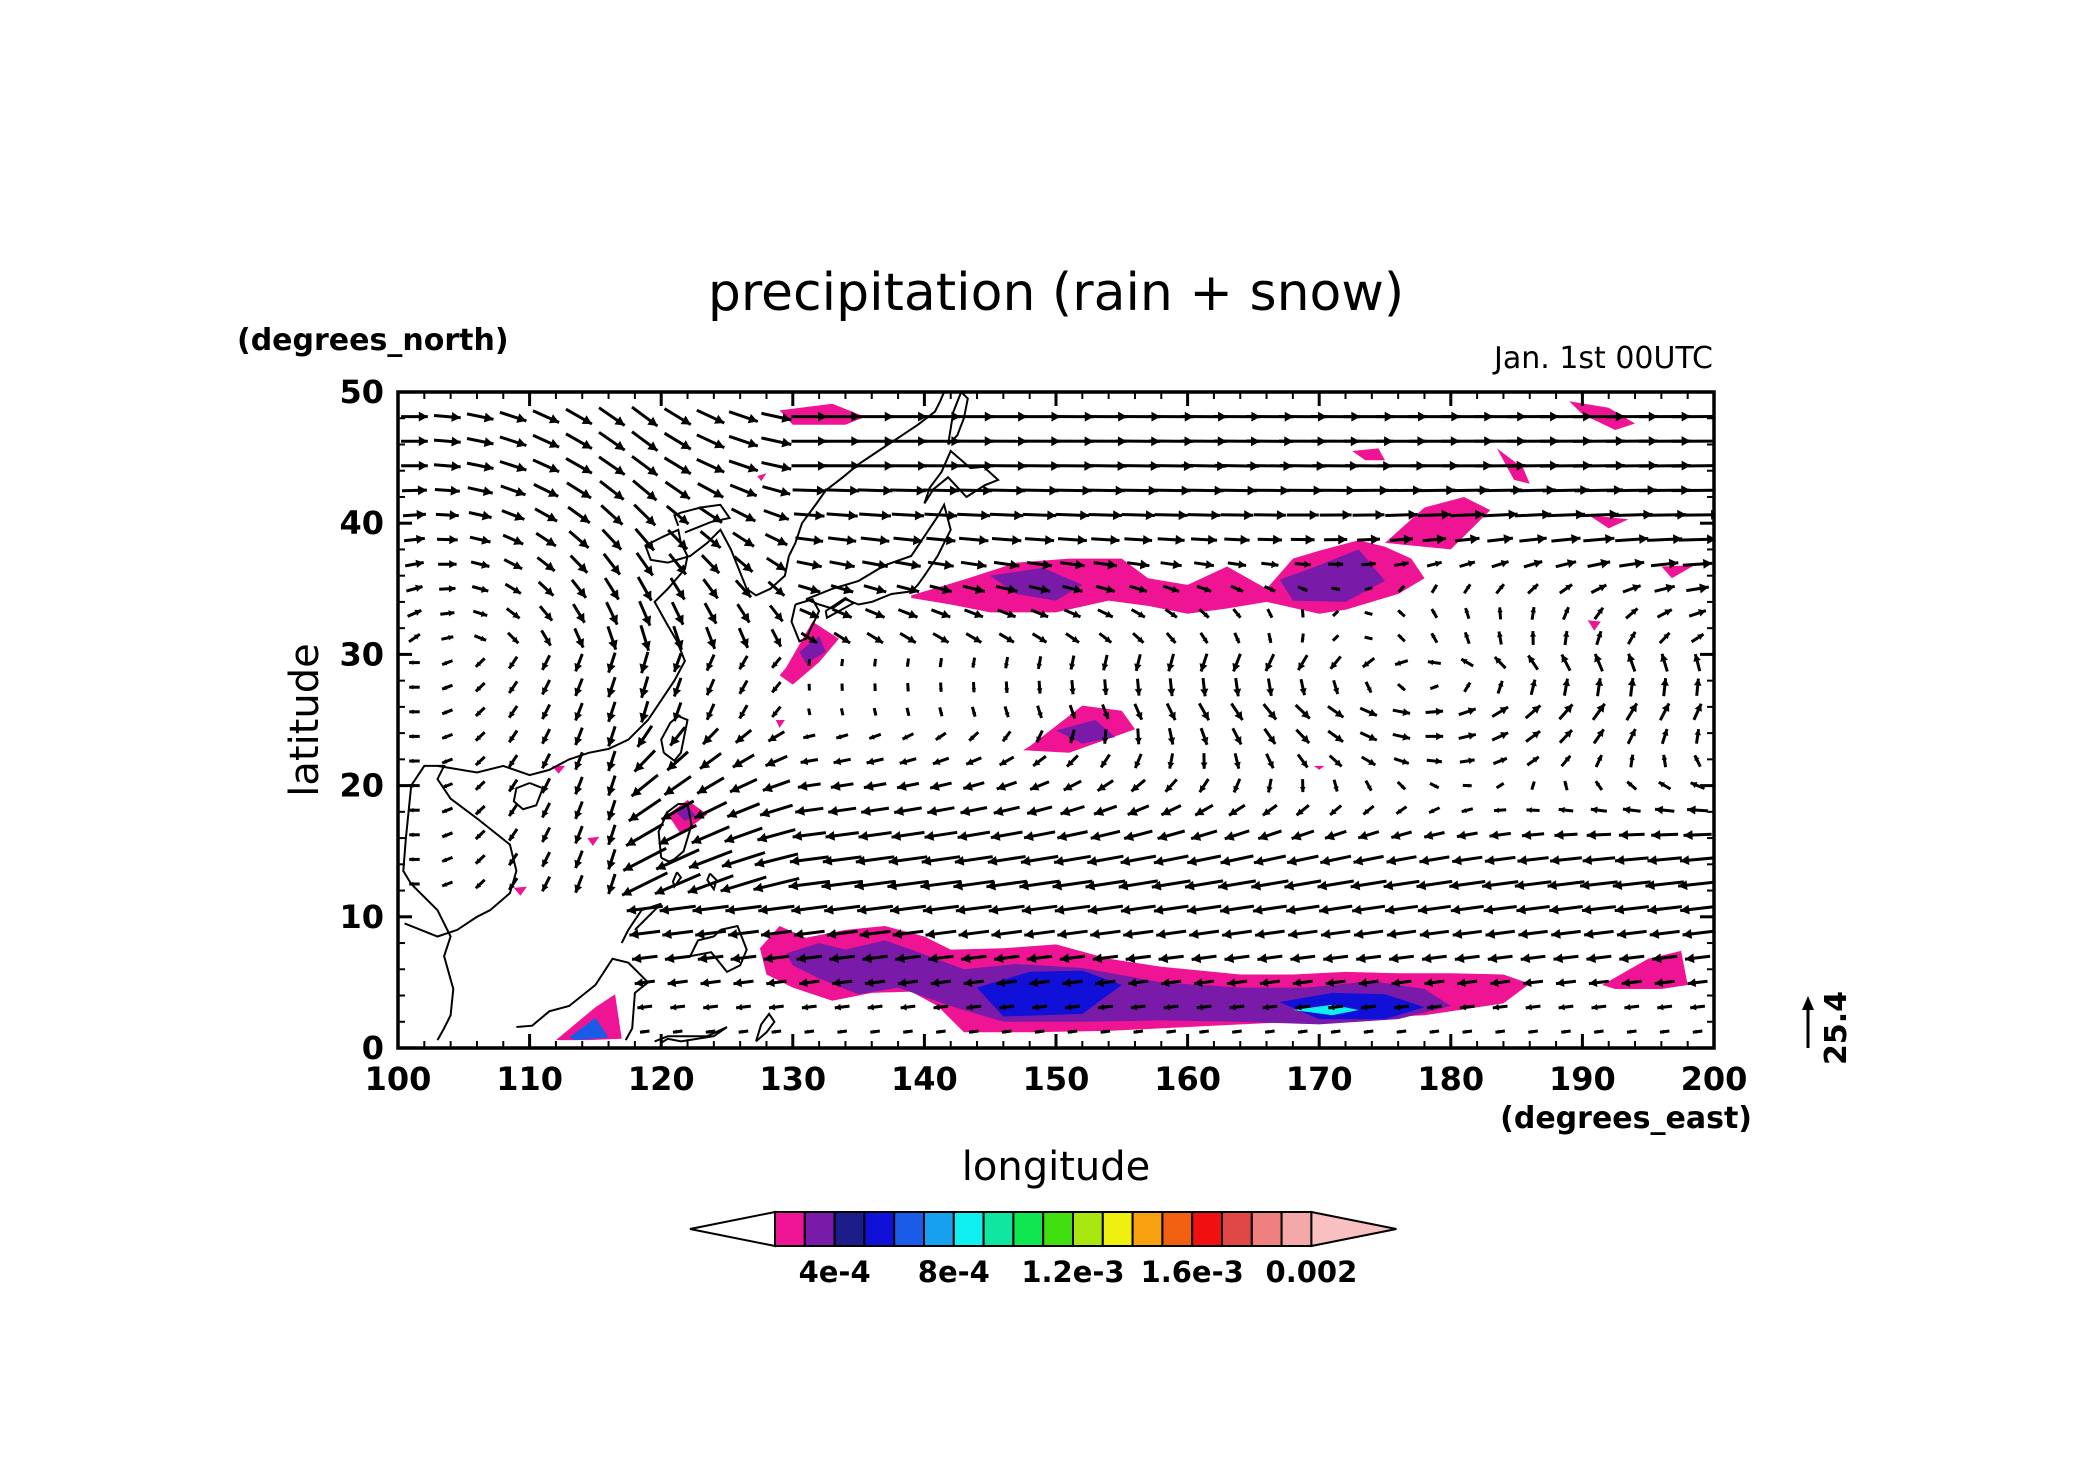 The width and height of the screenshot is (2100, 1484). I want to click on colorbar-low-cap, so click(732, 1229).